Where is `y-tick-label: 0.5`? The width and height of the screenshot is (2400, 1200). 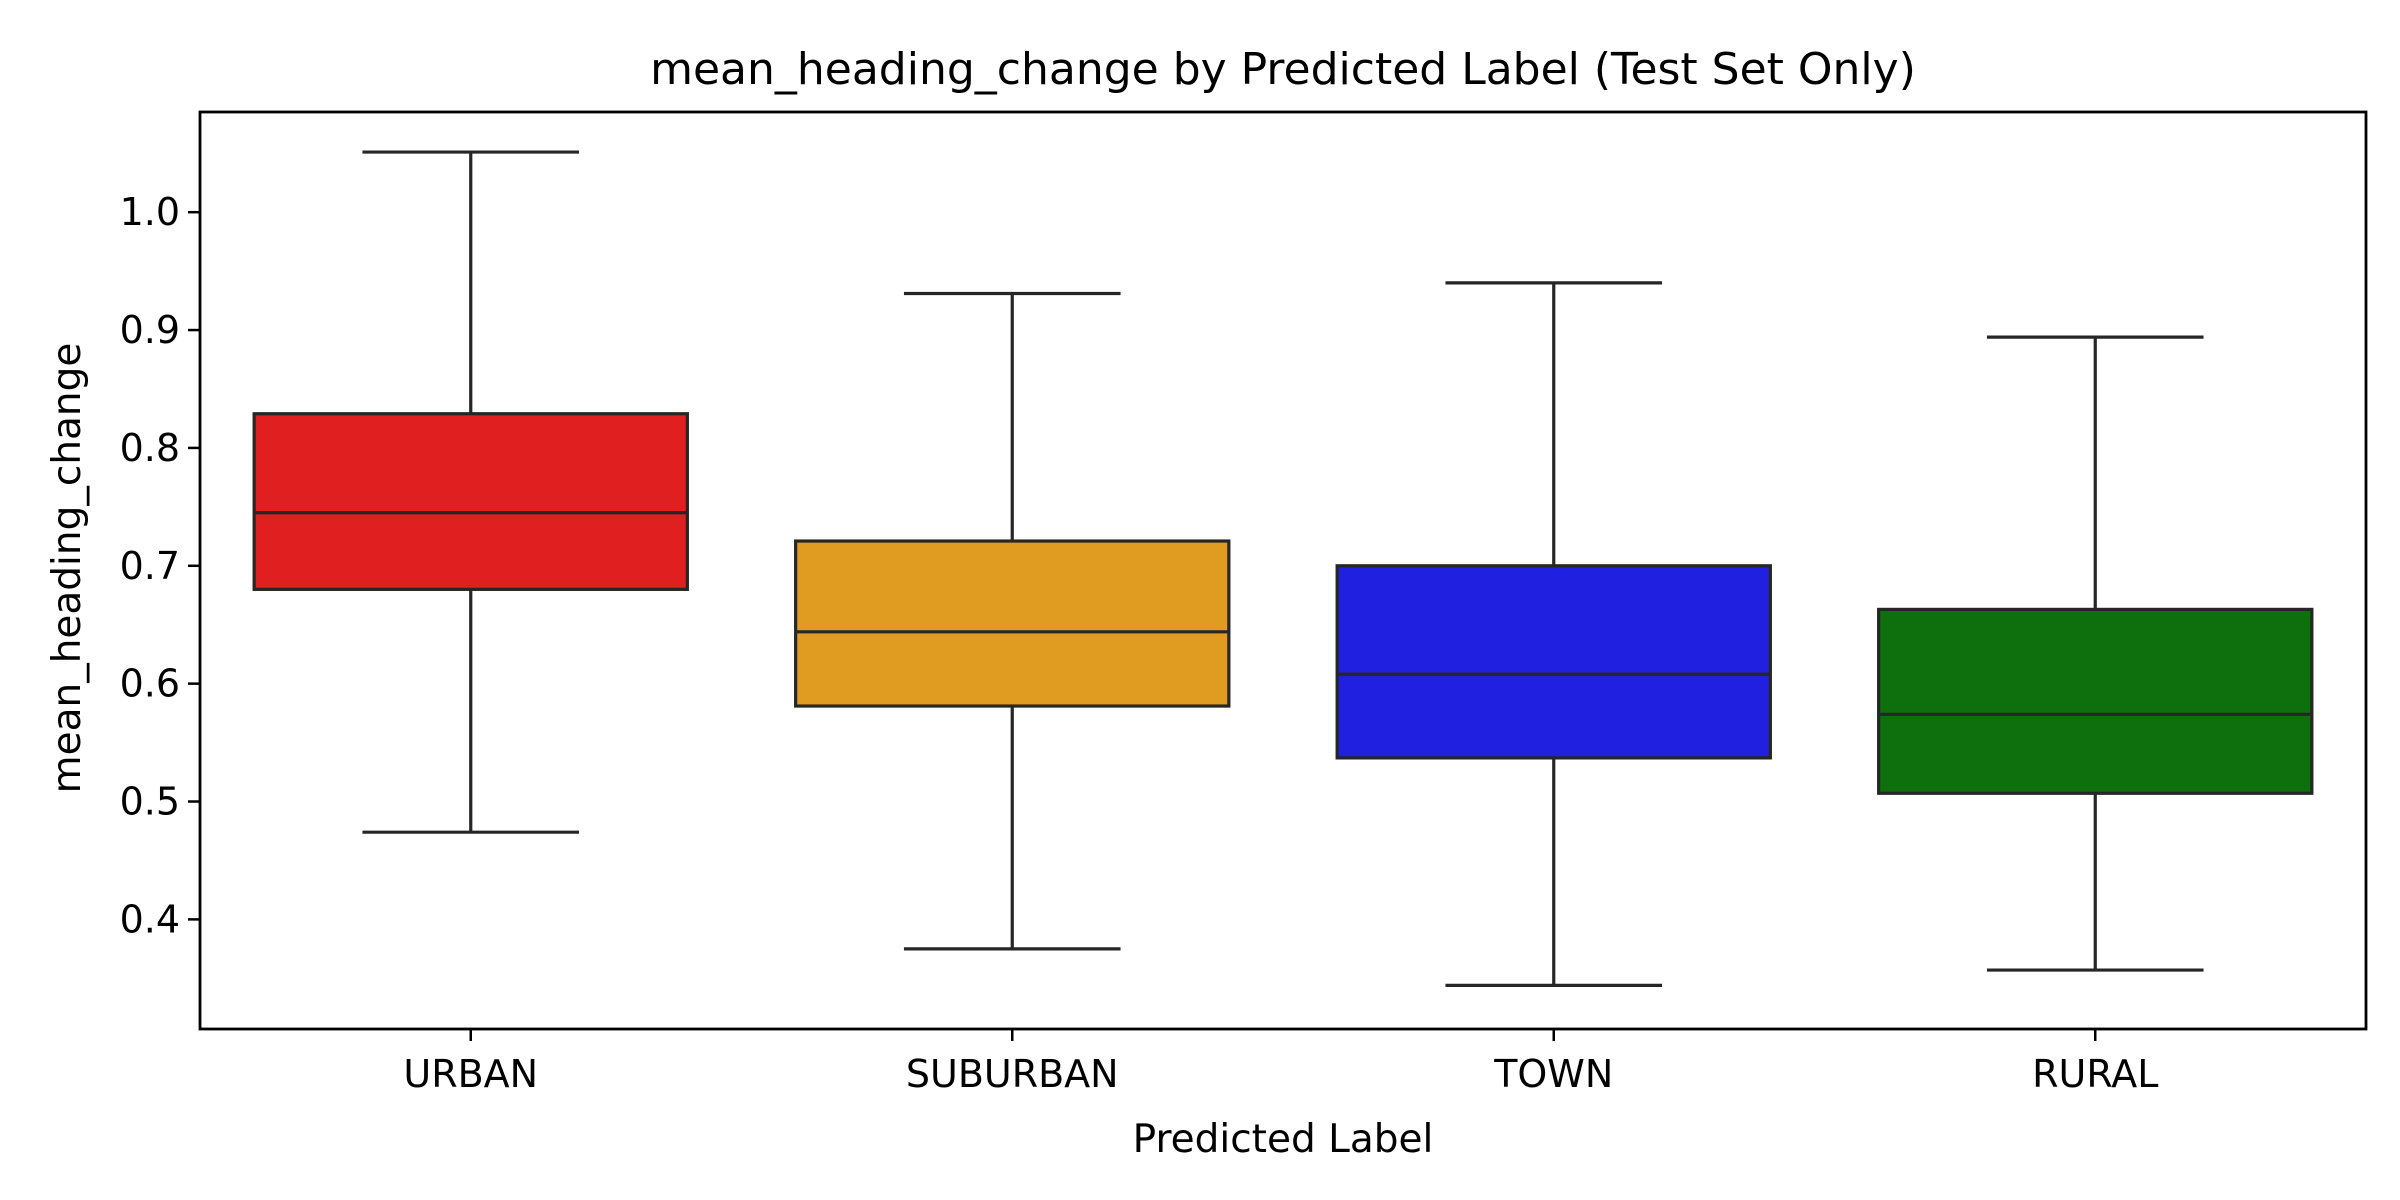
y-tick-label: 0.5 is located at coordinates (150, 802).